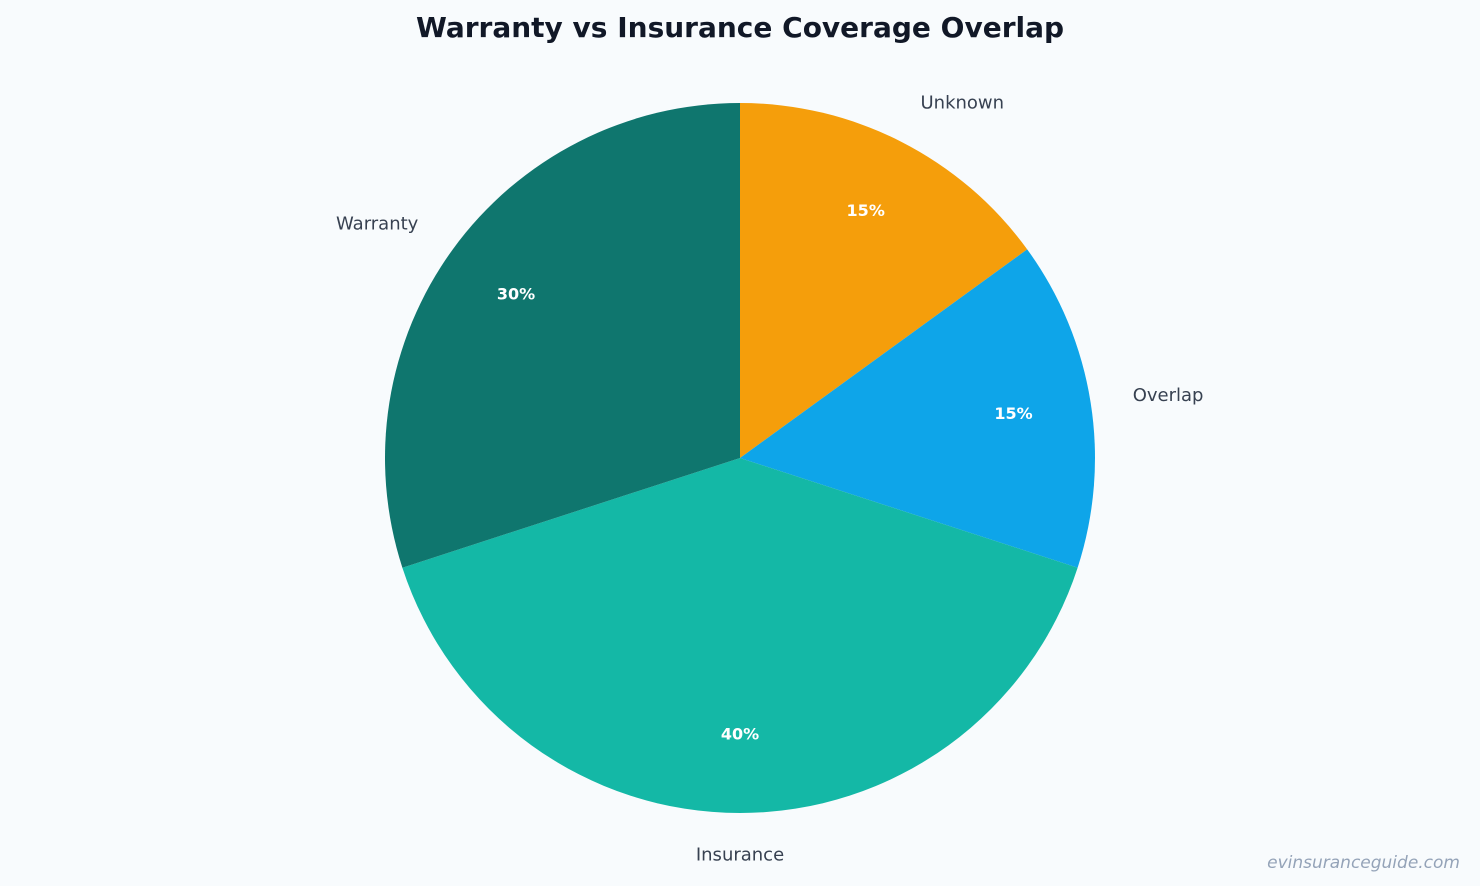 The image size is (1480, 886). I want to click on slice-label-unknown: Unknown, so click(963, 103).